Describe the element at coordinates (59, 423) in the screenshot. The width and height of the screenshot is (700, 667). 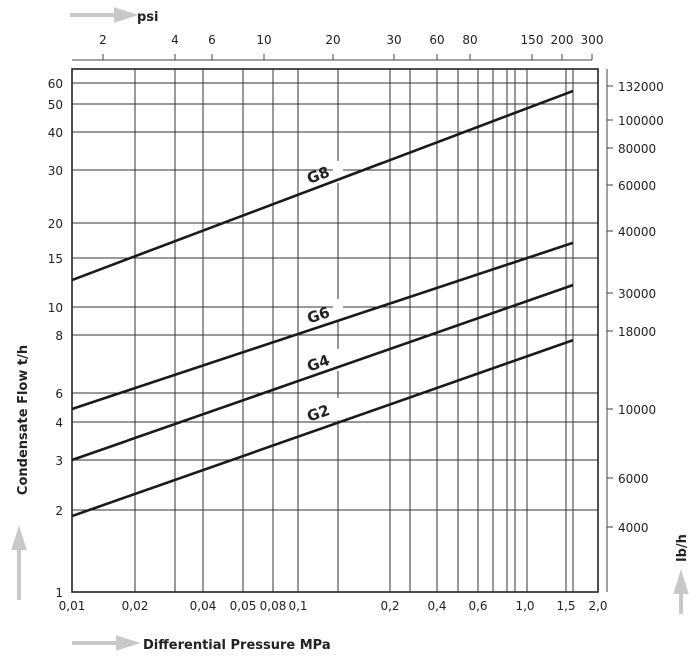
I see `y-tick-label: 4` at that location.